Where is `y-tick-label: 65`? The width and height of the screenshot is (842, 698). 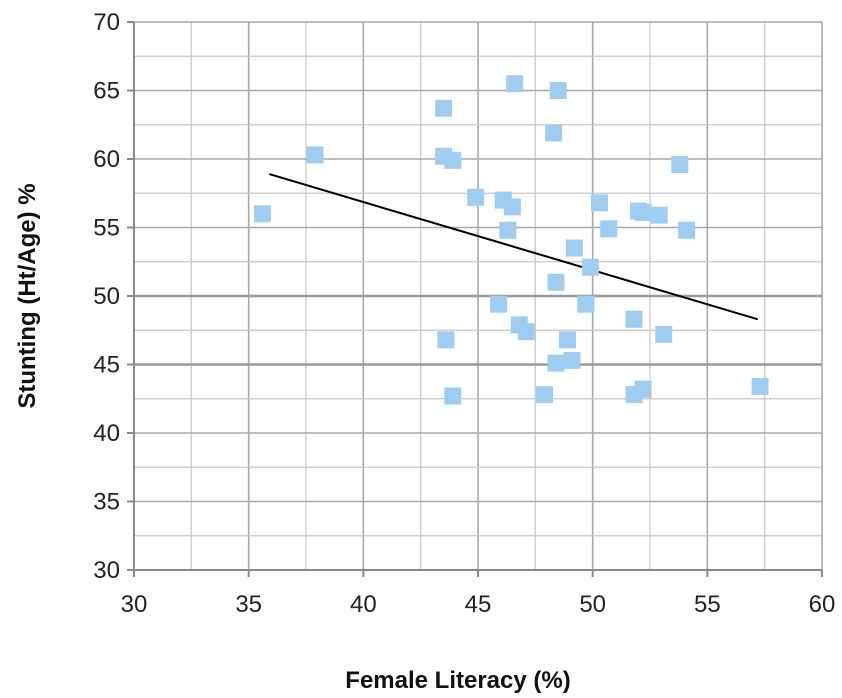
y-tick-label: 65 is located at coordinates (106, 91).